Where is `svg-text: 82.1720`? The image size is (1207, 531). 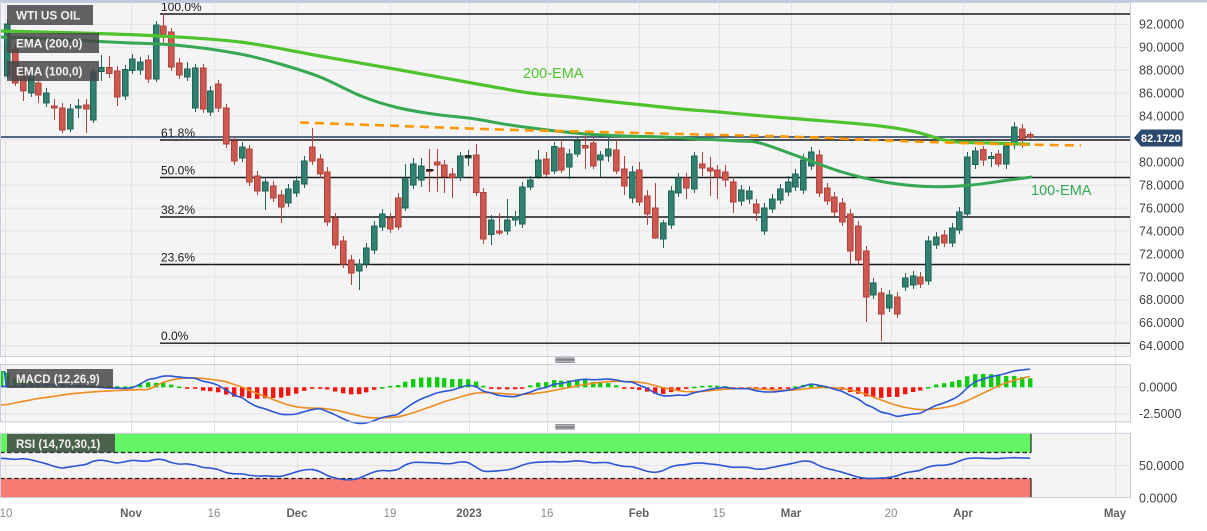
svg-text: 82.1720 is located at coordinates (1161, 139).